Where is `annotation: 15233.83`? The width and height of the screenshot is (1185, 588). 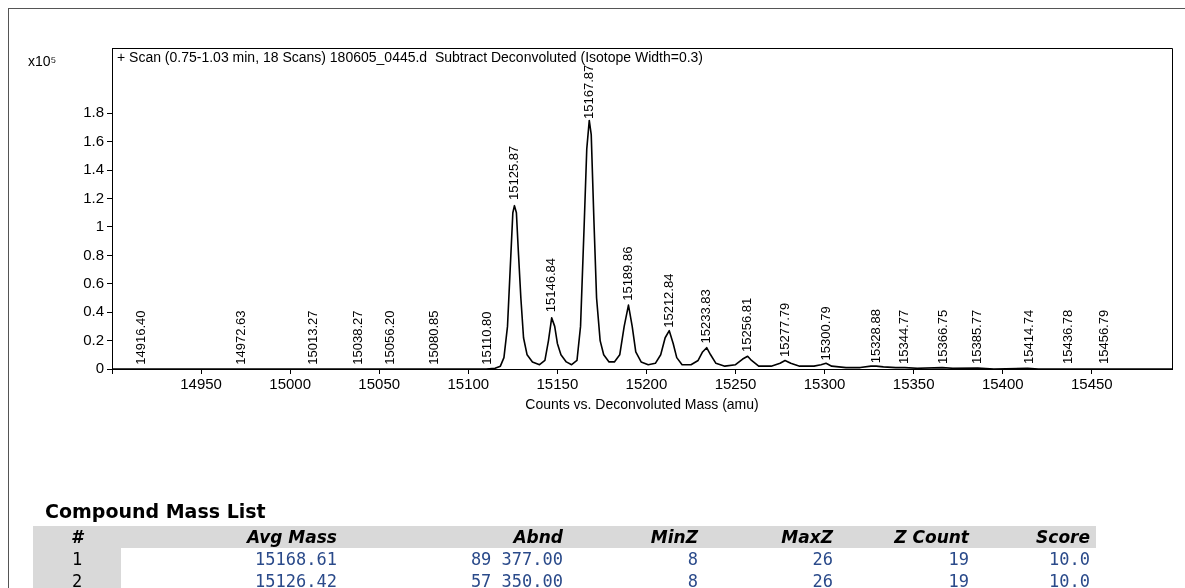 annotation: 15233.83 is located at coordinates (706, 316).